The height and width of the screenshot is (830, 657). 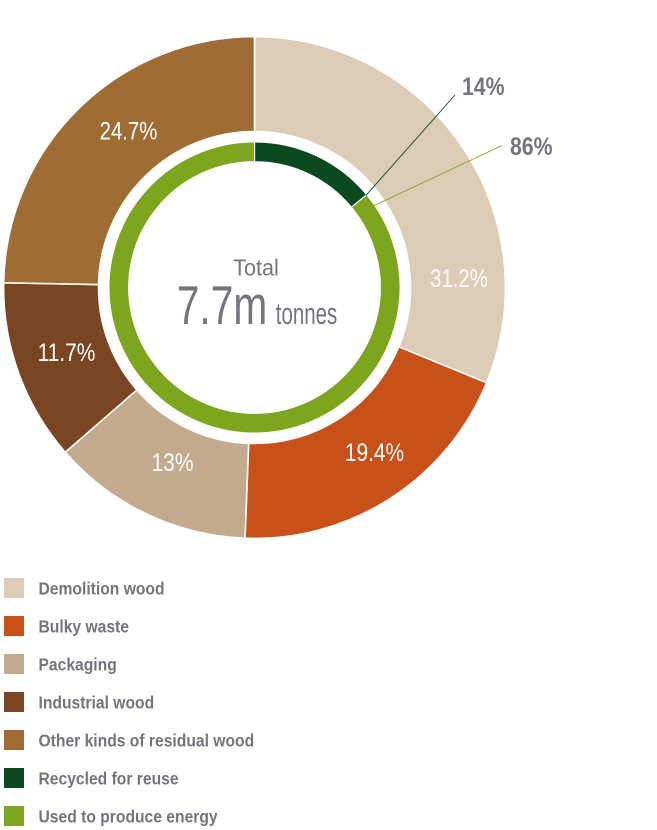 What do you see at coordinates (78, 664) in the screenshot?
I see `svg-text: Packaging` at bounding box center [78, 664].